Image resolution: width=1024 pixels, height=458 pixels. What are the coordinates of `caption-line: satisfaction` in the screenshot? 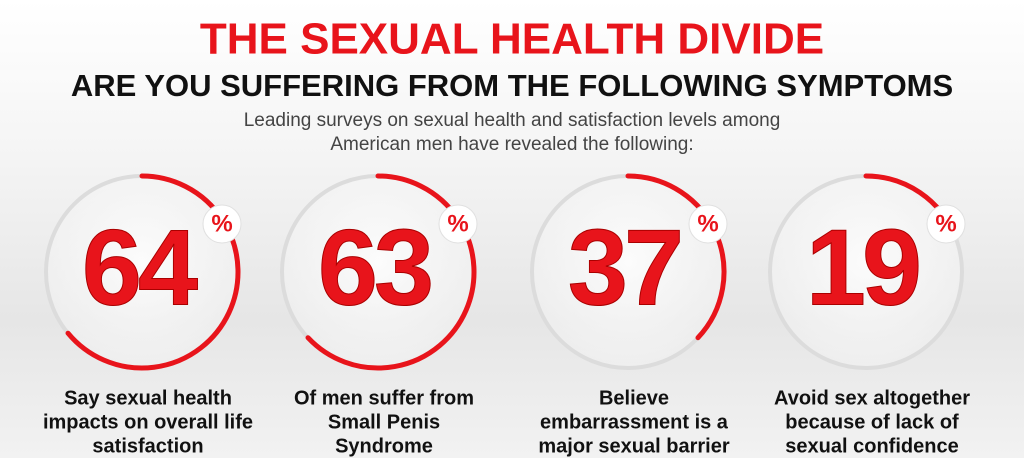 It's located at (147, 446).